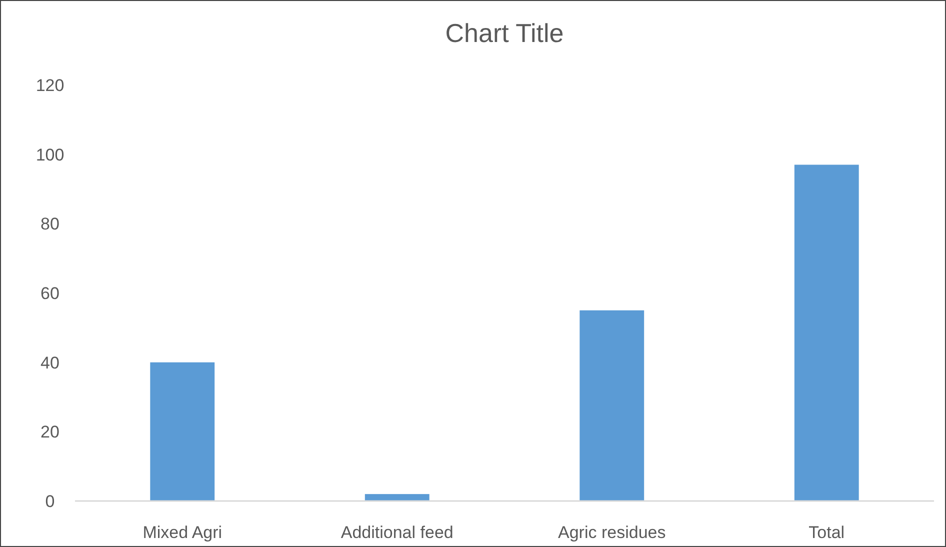  Describe the element at coordinates (50, 154) in the screenshot. I see `y-tick-label: 100` at that location.